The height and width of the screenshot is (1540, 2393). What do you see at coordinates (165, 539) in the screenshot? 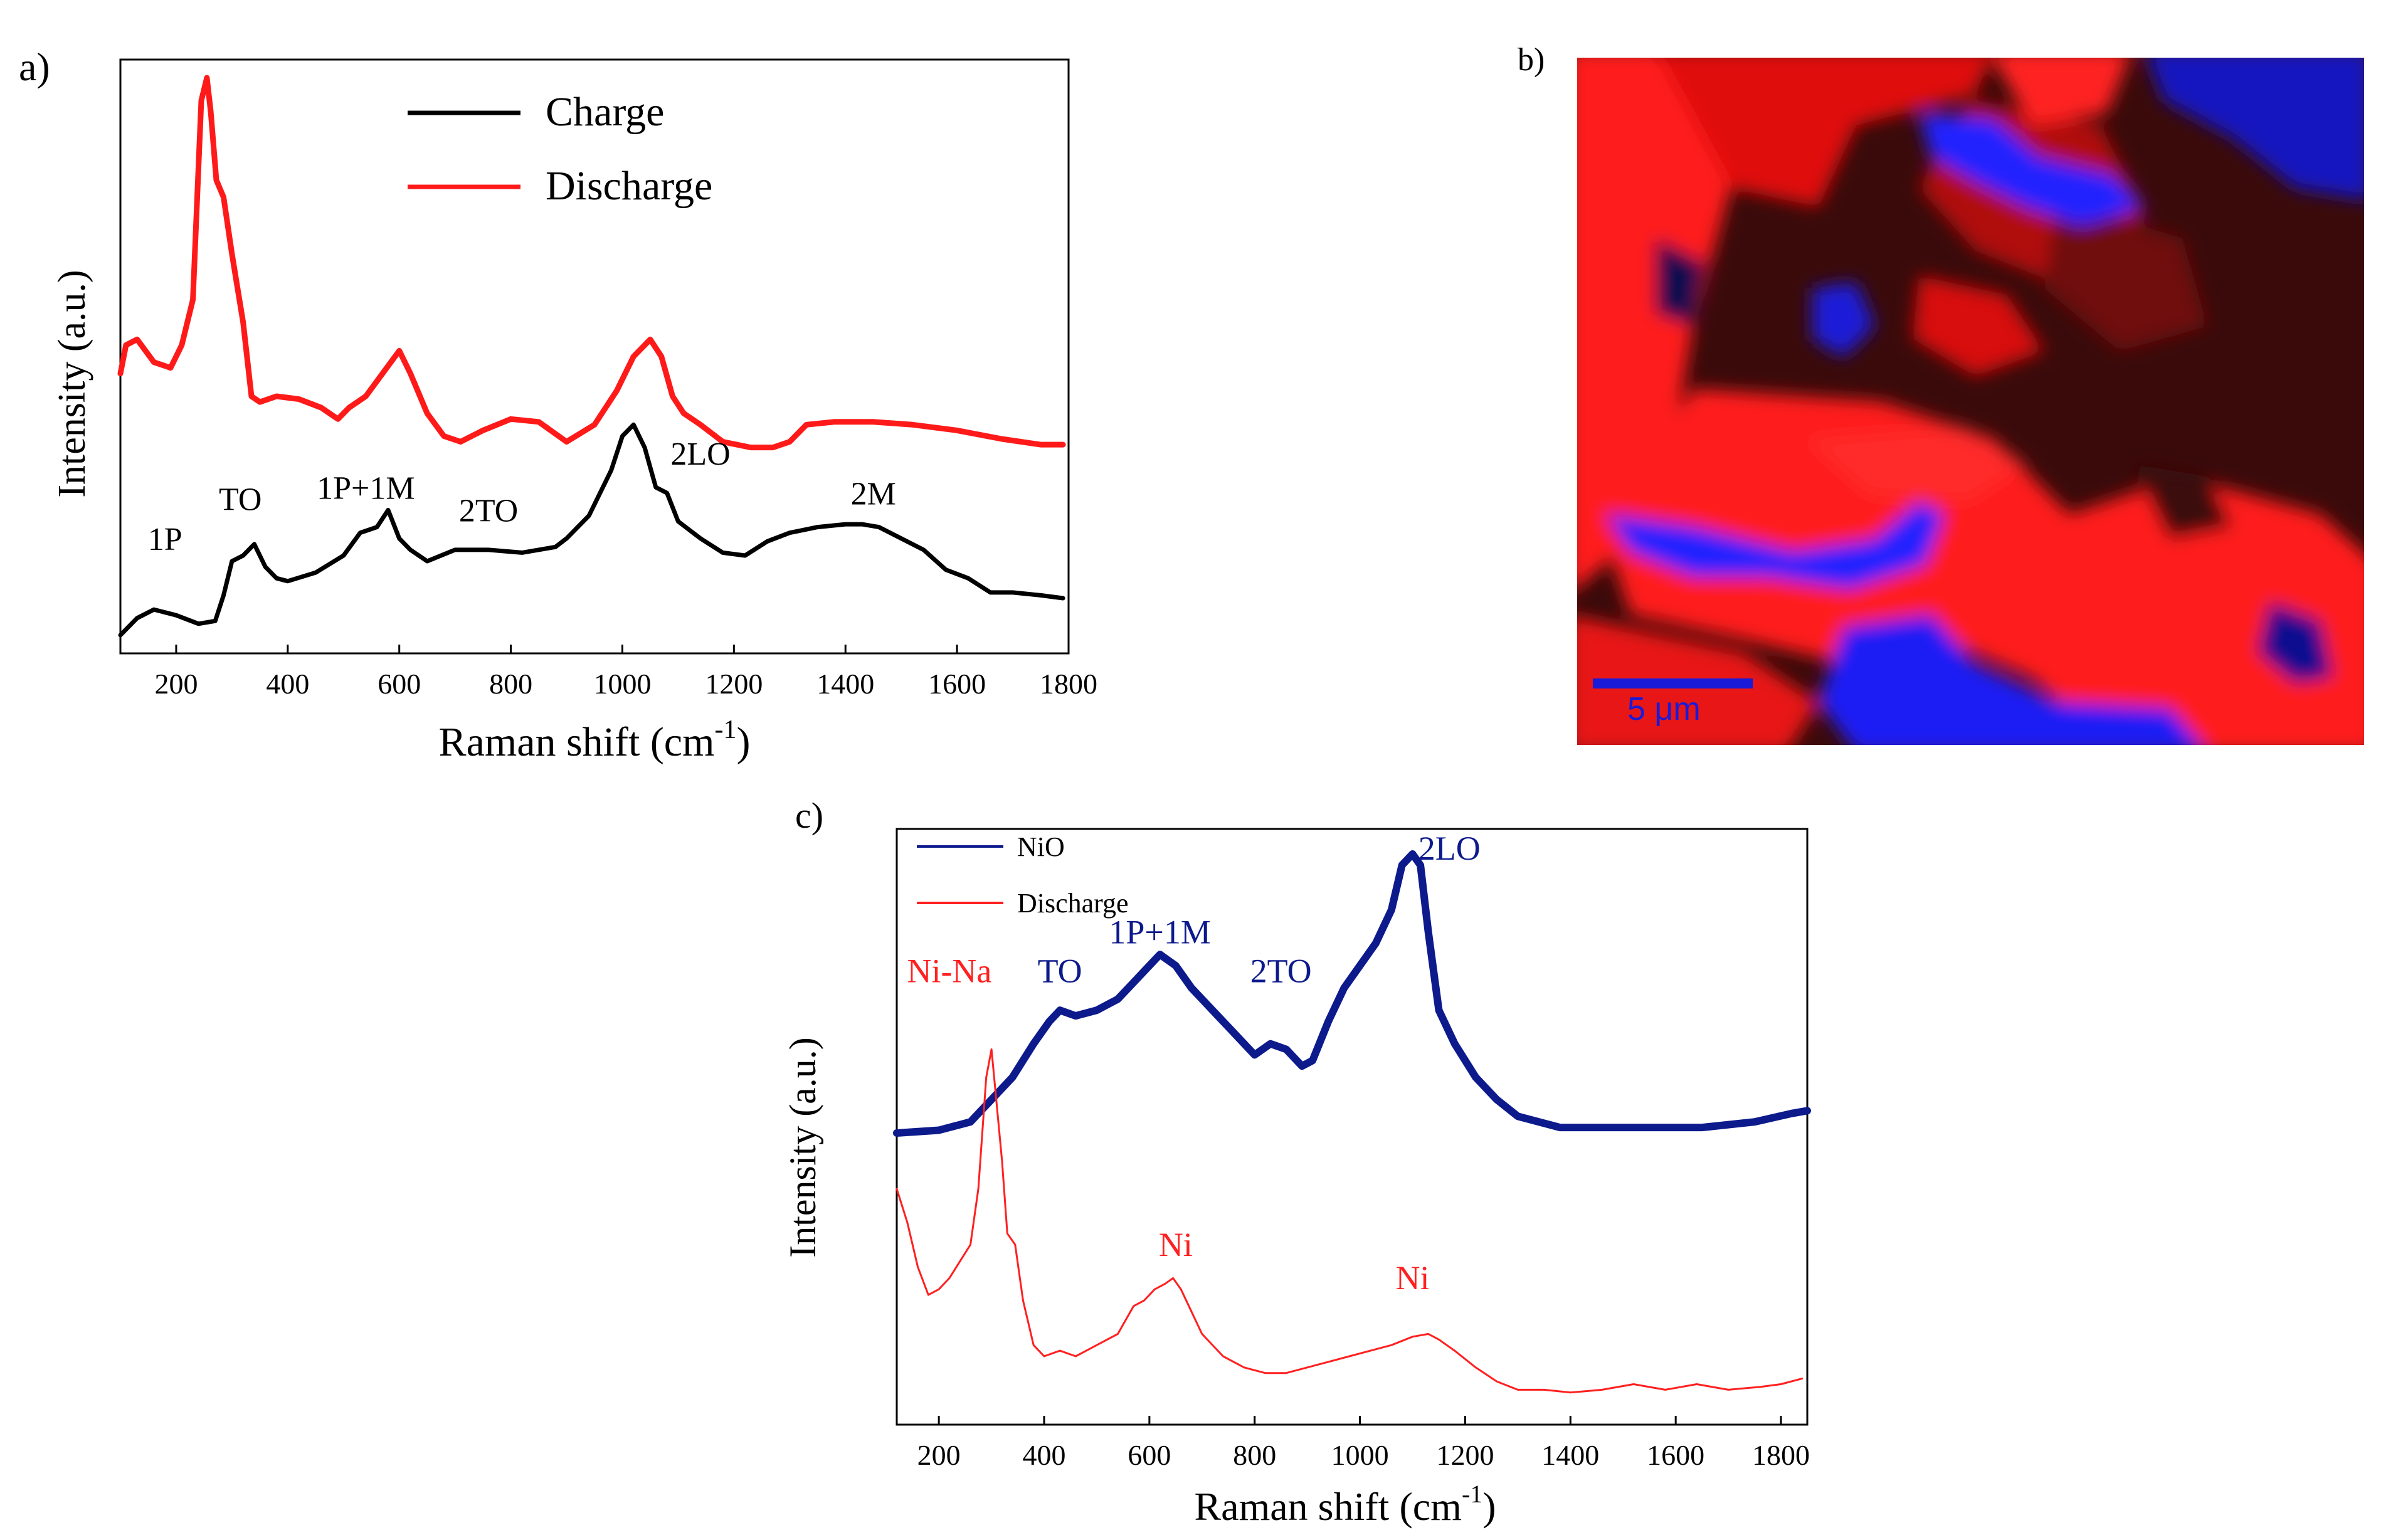
I see `peak-label: 1P` at bounding box center [165, 539].